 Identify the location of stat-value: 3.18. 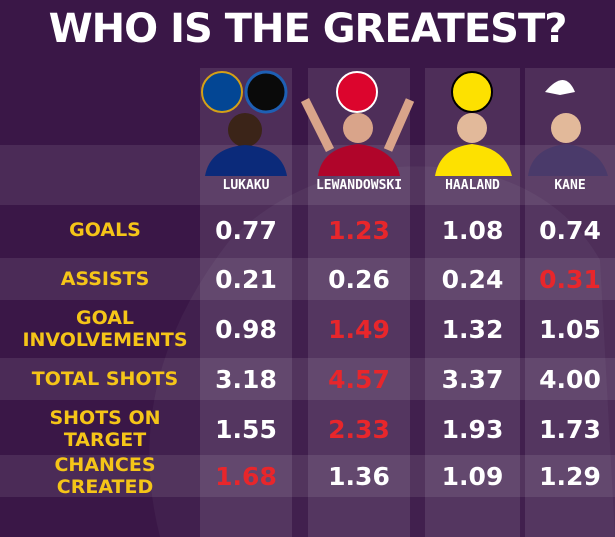
(246, 379).